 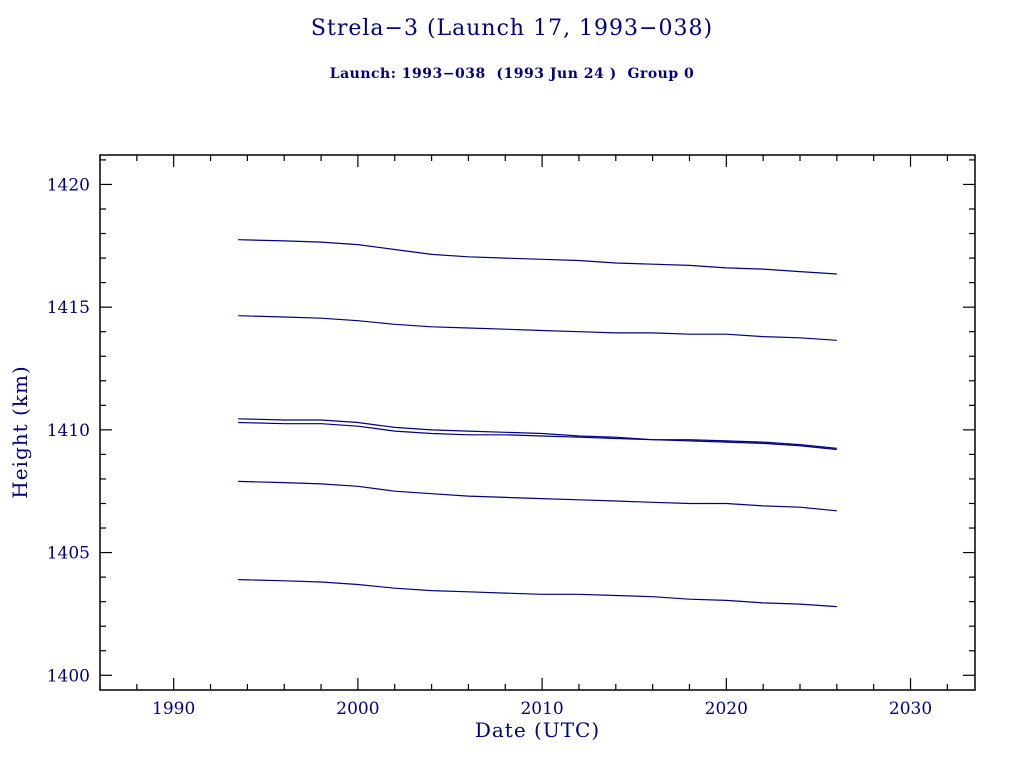 What do you see at coordinates (68, 185) in the screenshot?
I see `y-tick-label: 1420` at bounding box center [68, 185].